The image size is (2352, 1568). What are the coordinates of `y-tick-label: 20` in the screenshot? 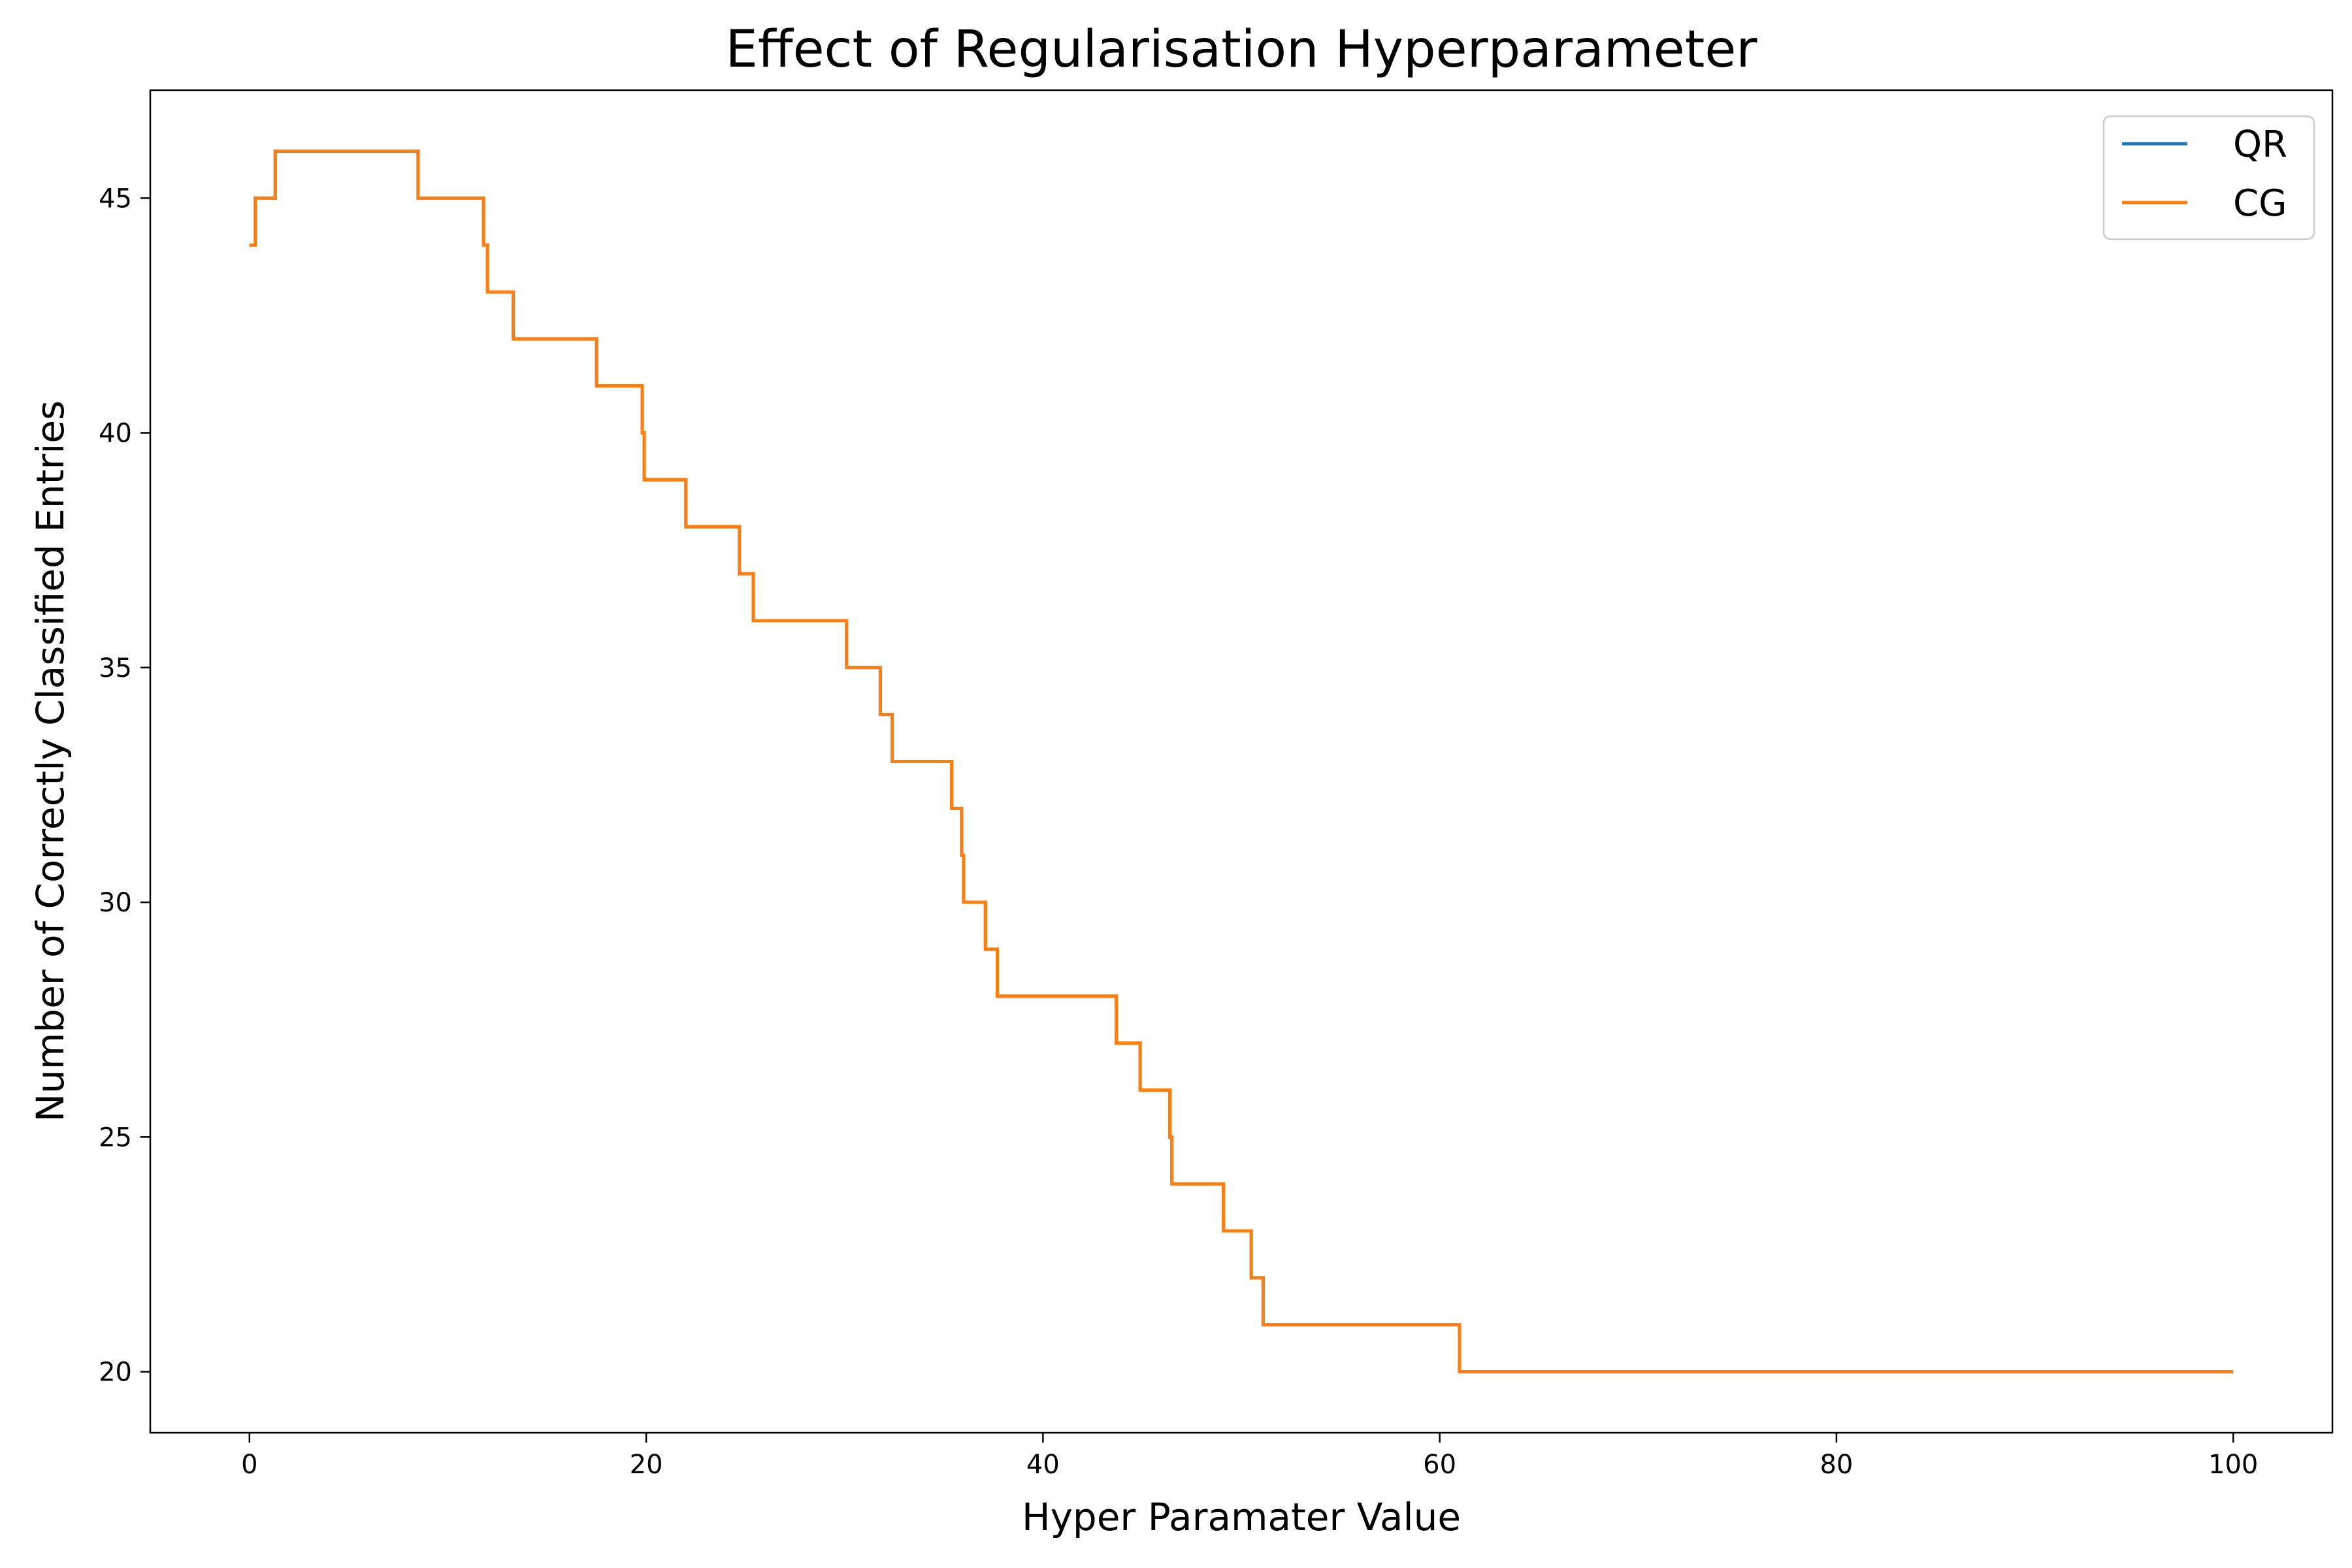 It's located at (115, 1373).